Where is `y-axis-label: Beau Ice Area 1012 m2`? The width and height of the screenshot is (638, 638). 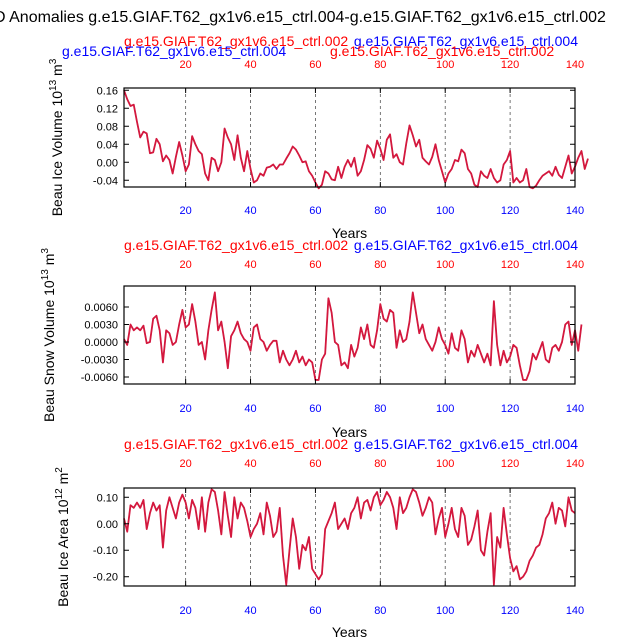 y-axis-label: Beau Ice Area 1012 m2 is located at coordinates (62, 537).